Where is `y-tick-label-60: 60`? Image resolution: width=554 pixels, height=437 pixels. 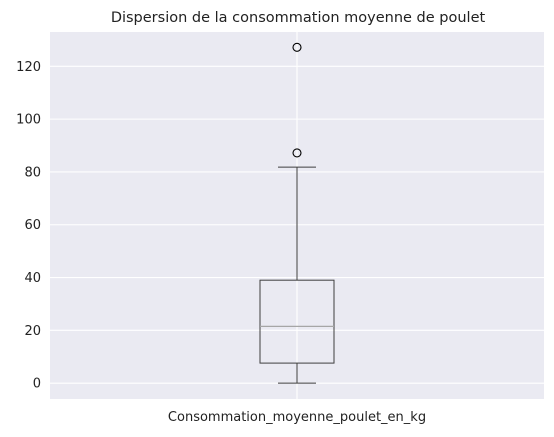
y-tick-label-60: 60 is located at coordinates (32, 225).